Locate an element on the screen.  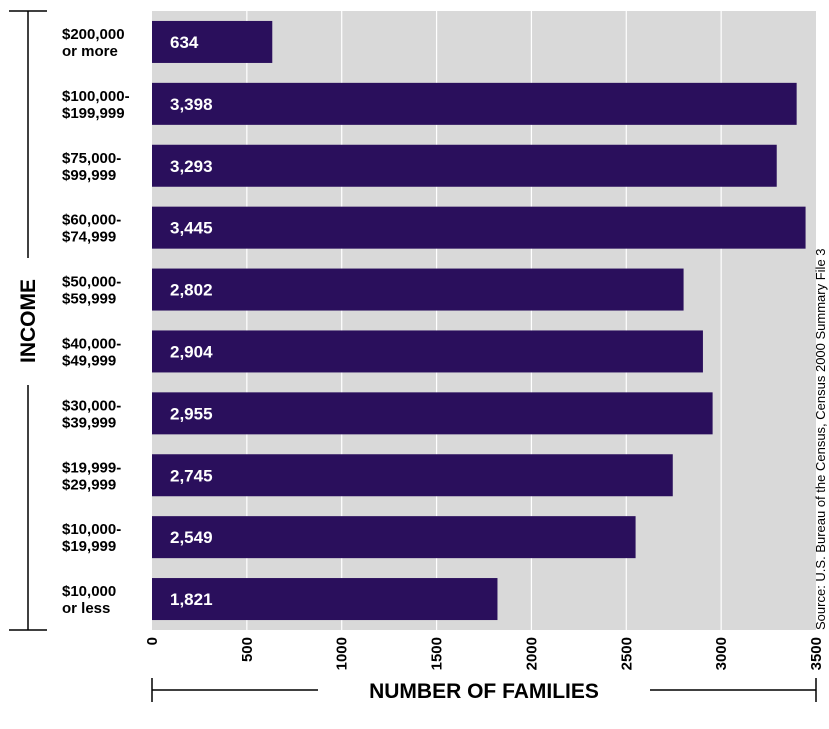
x-tick-label: 1000 is located at coordinates (342, 653).